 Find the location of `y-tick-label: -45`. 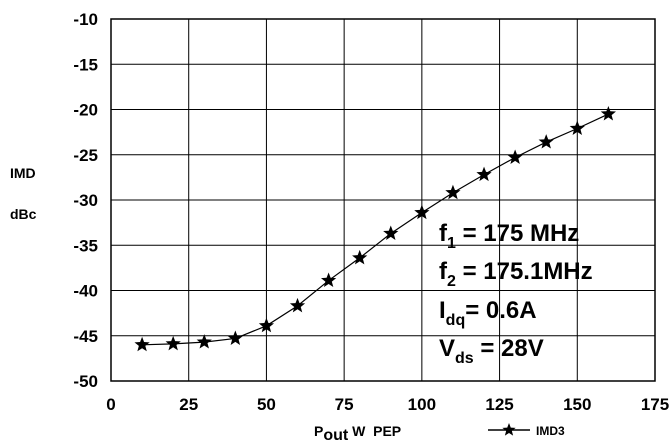

y-tick-label: -45 is located at coordinates (85, 336).